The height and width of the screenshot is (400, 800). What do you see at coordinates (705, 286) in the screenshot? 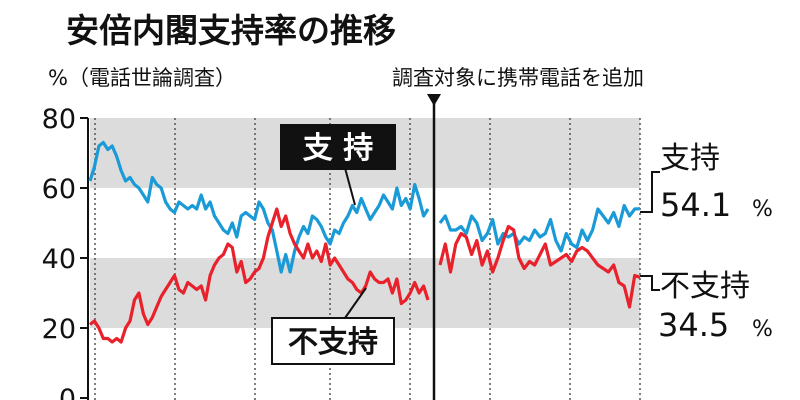
I see `oppose-end-name: 不支持` at bounding box center [705, 286].